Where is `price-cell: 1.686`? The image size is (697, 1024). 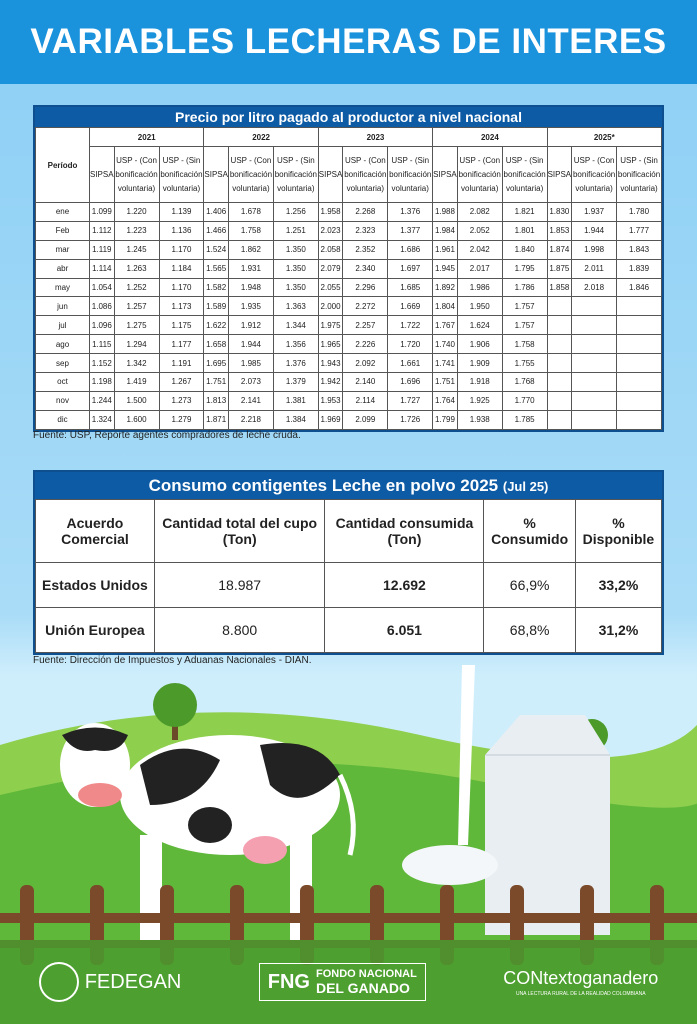
price-cell: 1.686 is located at coordinates (410, 249).